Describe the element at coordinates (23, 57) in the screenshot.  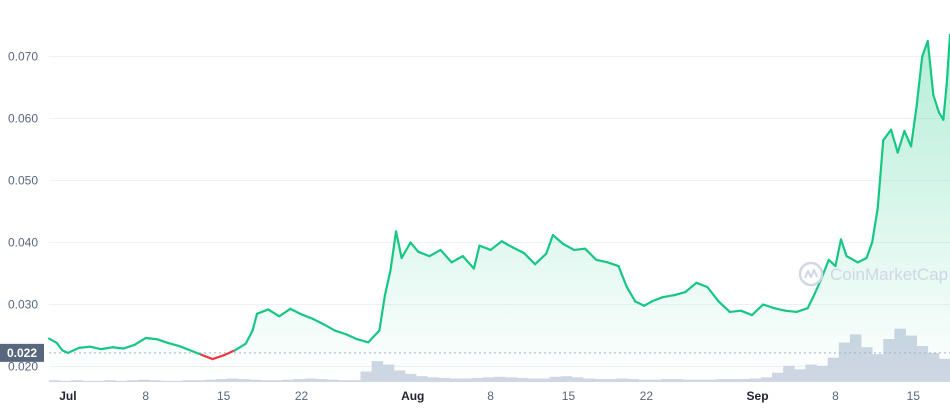
I see `y-tick-label: 0.070` at that location.